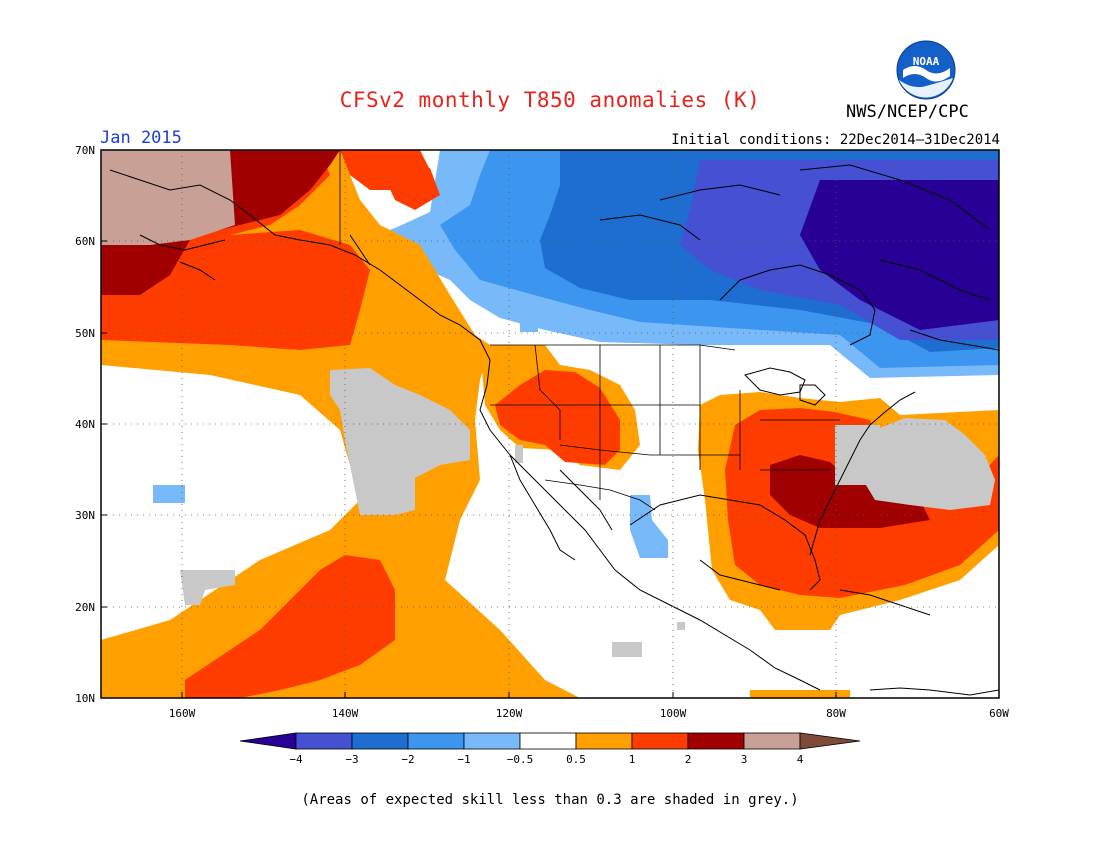 This screenshot has width=1100, height=850. I want to click on colorbar-label: 3, so click(744, 759).